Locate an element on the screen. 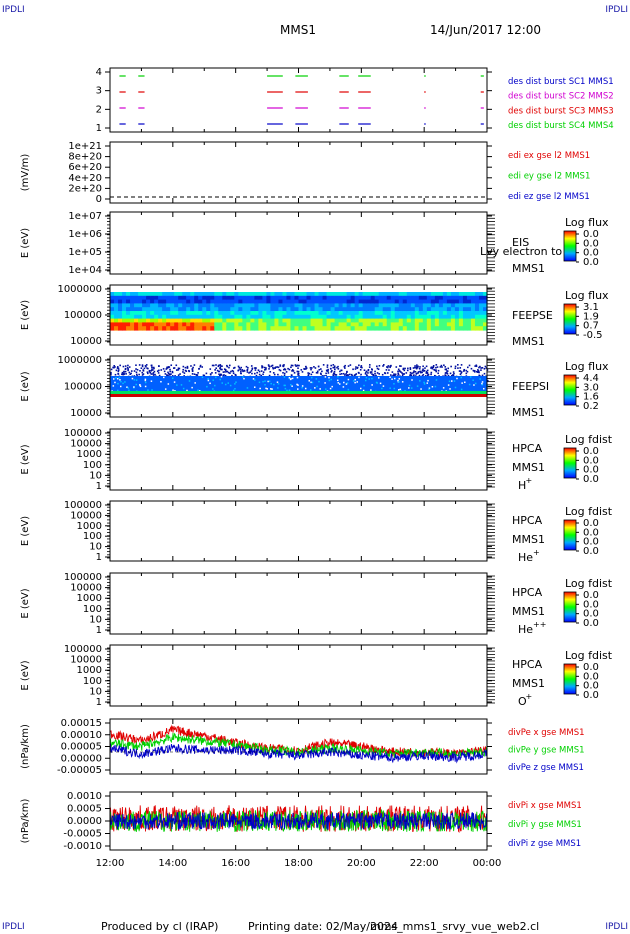 Image resolution: width=630 pixels, height=934 pixels. species-label: H is located at coordinates (522, 485).